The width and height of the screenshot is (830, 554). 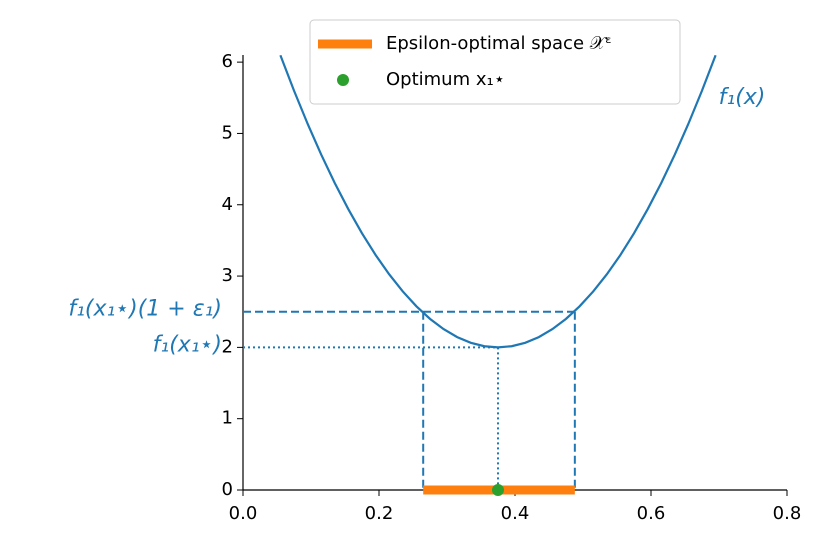 What do you see at coordinates (445, 79) in the screenshot?
I see `legend-label: Optimum x₁⋆` at bounding box center [445, 79].